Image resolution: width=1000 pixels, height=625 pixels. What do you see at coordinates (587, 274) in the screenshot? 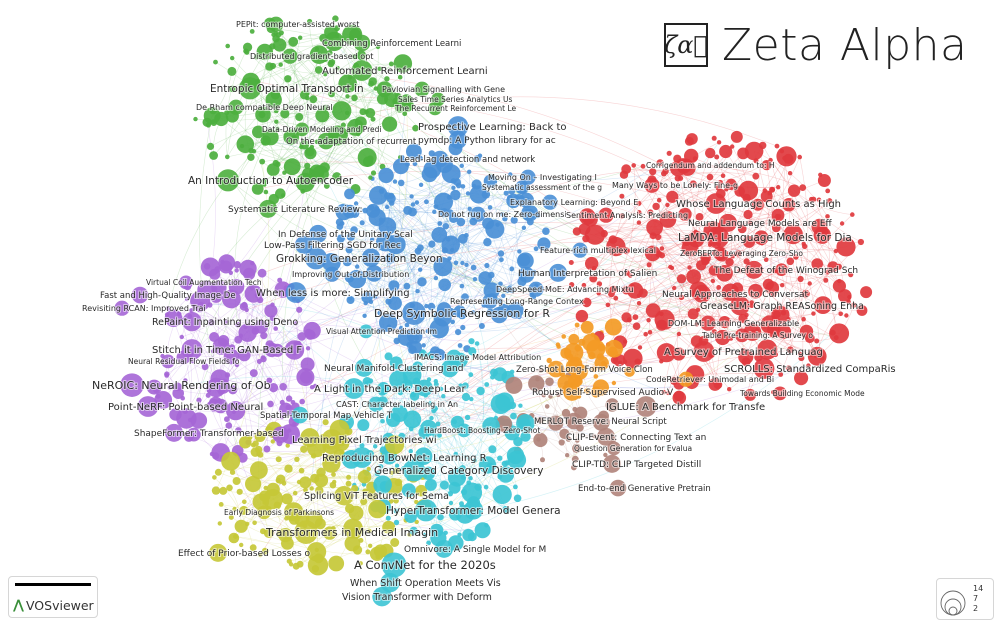
I see `paper-label: Human Interpretation of Salien` at bounding box center [587, 274].